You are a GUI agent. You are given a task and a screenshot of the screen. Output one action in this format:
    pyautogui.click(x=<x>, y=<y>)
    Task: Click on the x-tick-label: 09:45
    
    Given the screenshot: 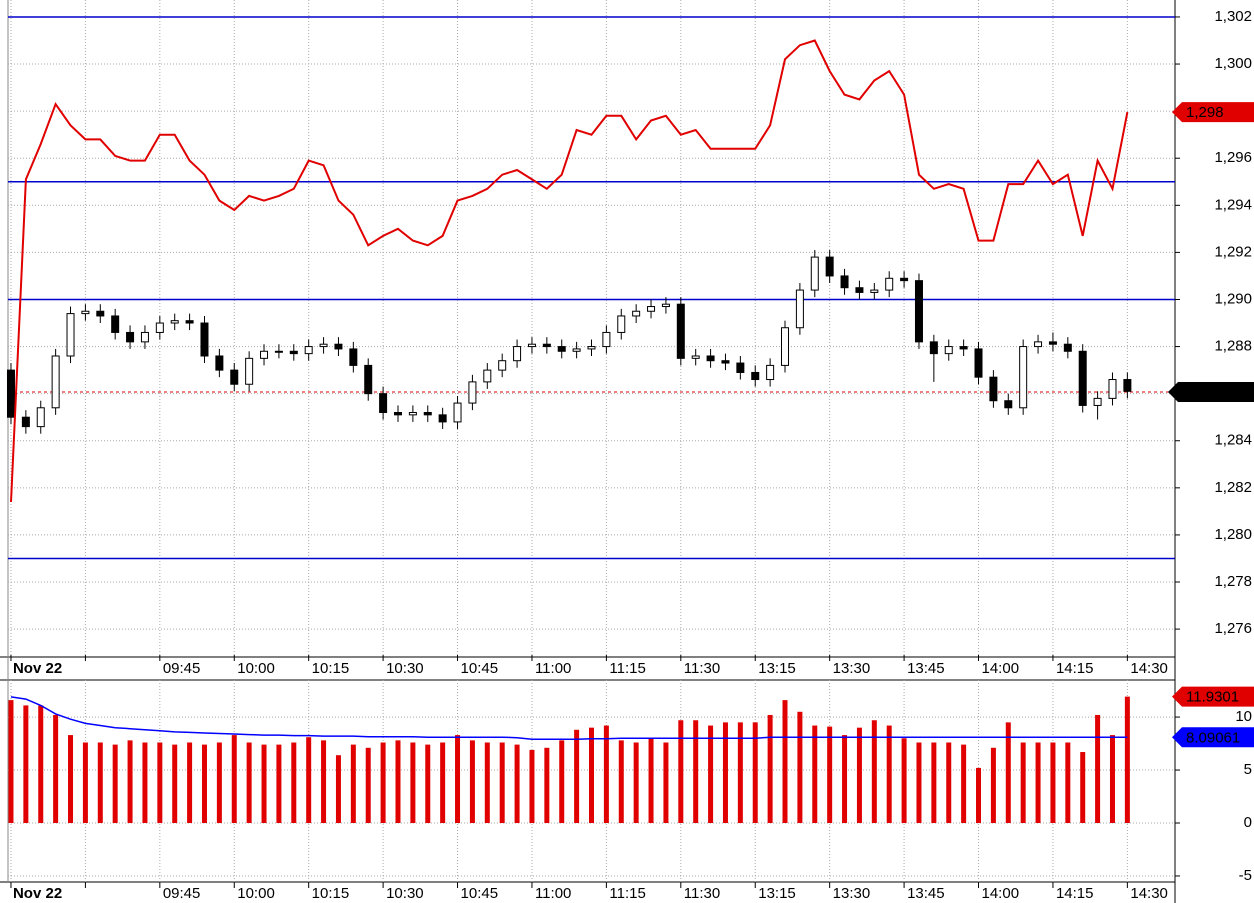 What is the action you would take?
    pyautogui.click(x=182, y=668)
    